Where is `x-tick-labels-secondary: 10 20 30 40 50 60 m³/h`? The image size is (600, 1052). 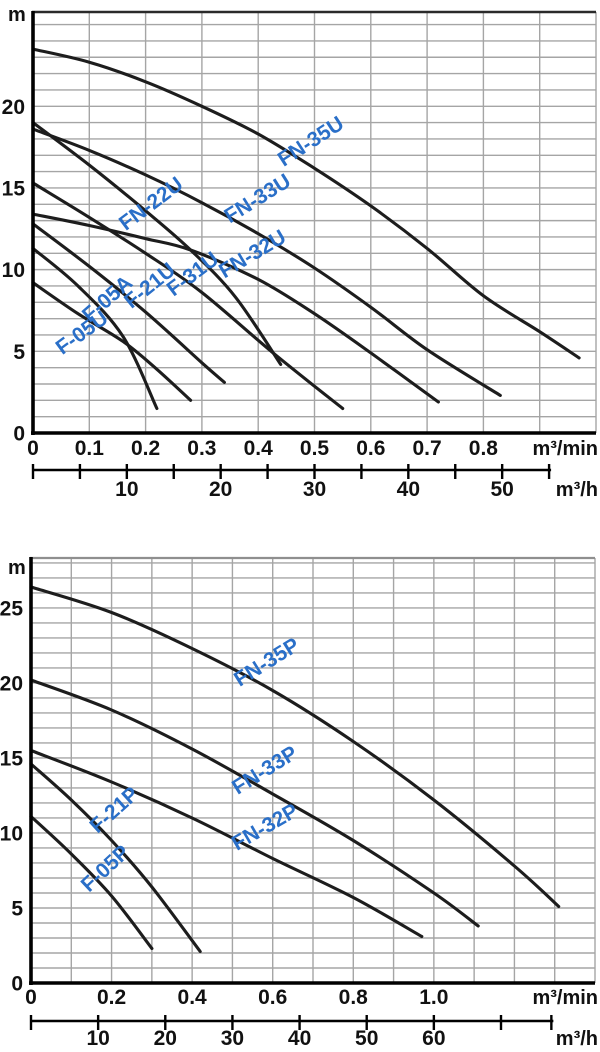
x-tick-labels-secondary: 10 20 30 40 50 60 m³/h is located at coordinates (342, 1038).